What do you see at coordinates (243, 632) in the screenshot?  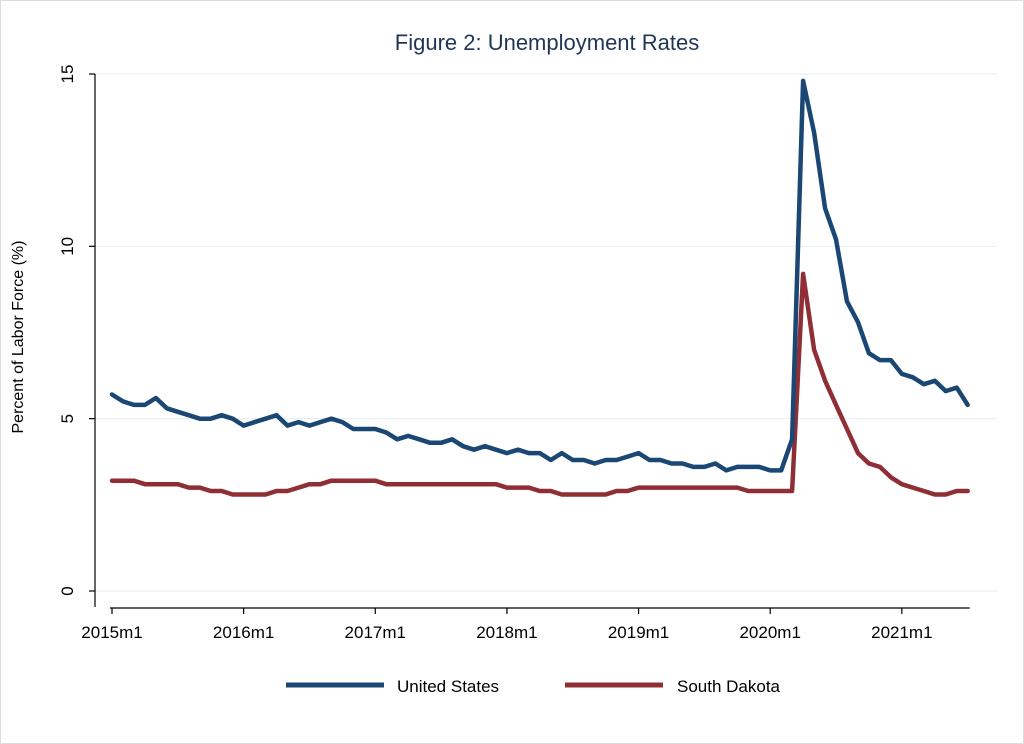 I see `x-tick-label-2016m1: 2016m1` at bounding box center [243, 632].